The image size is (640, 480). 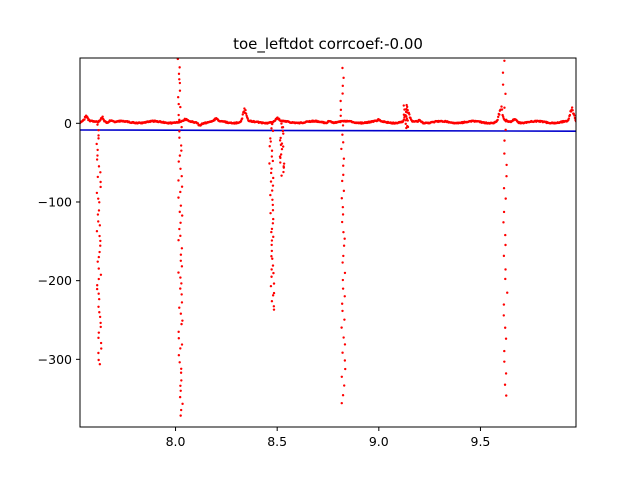 I want to click on chart-title: toe_leftdot corrcoef:-0.00, so click(x=328, y=44).